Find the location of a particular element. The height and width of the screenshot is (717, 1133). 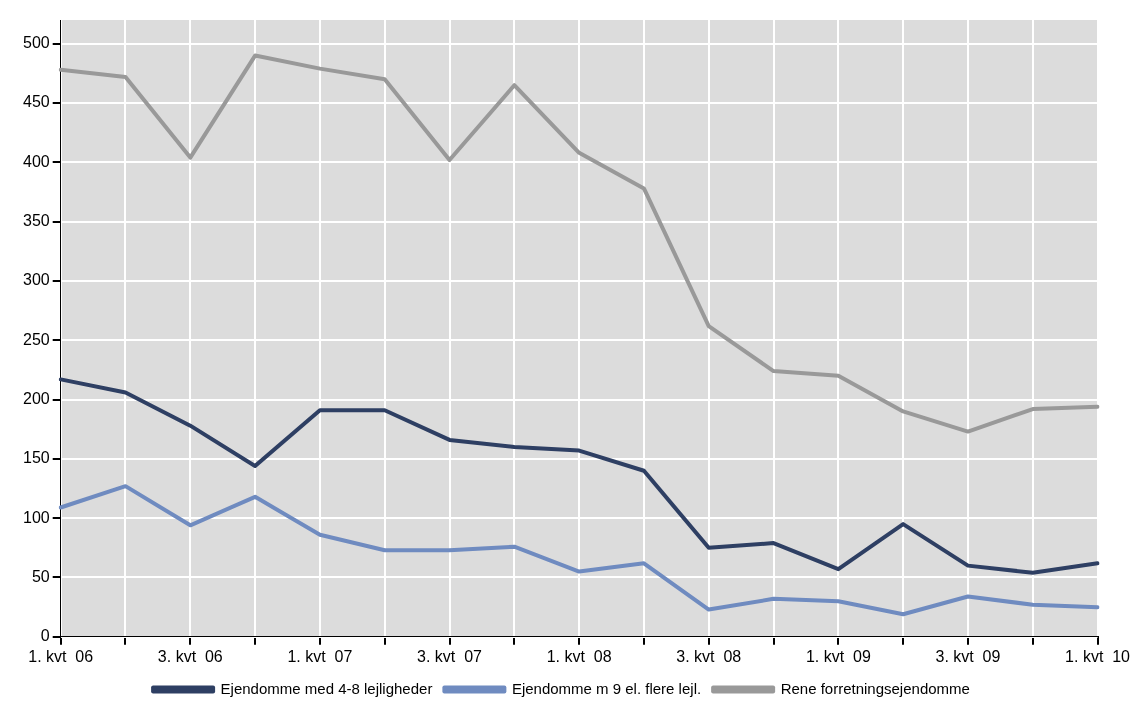

y-tick-label: 300 is located at coordinates (36, 280).